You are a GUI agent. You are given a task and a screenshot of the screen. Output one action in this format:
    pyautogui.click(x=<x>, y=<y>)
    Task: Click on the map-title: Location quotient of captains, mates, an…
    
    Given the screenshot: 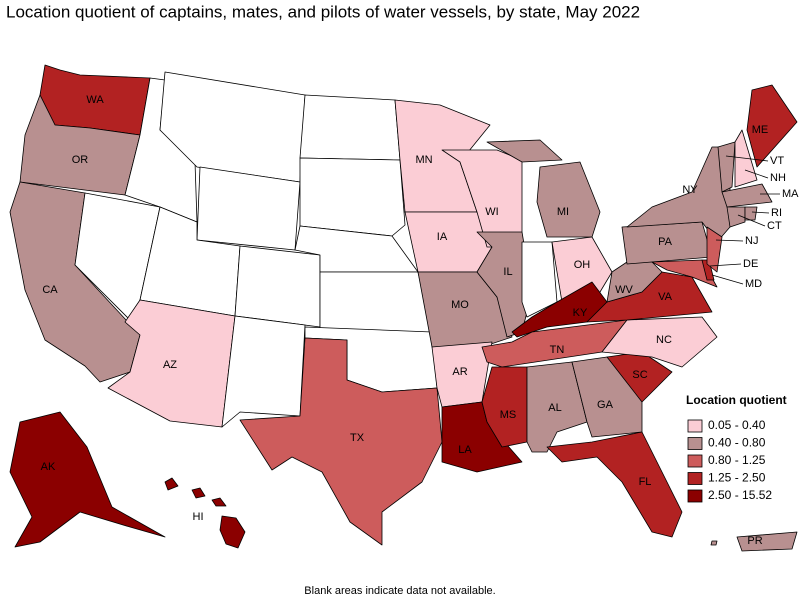 What is the action you would take?
    pyautogui.click(x=323, y=11)
    